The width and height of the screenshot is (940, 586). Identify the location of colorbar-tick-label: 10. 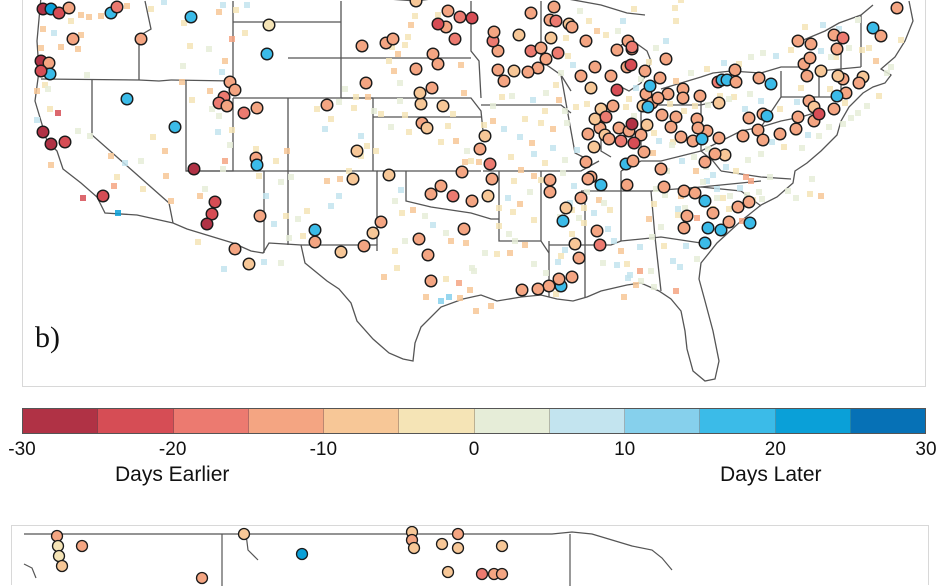
(625, 449).